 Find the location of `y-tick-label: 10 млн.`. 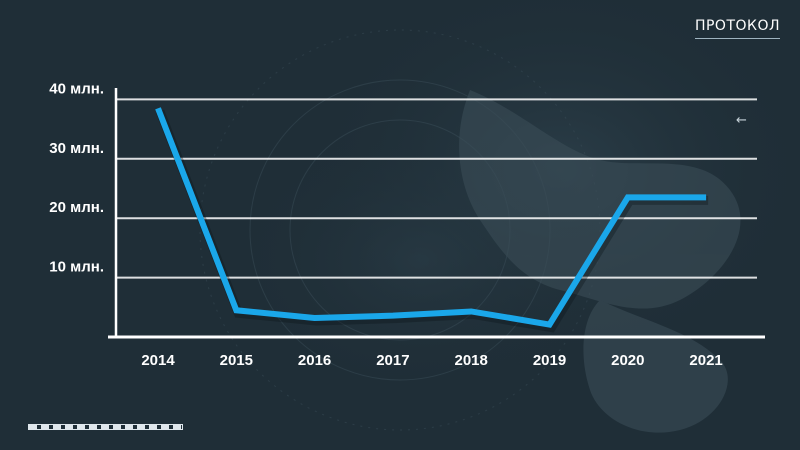

y-tick-label: 10 млн. is located at coordinates (76, 267).